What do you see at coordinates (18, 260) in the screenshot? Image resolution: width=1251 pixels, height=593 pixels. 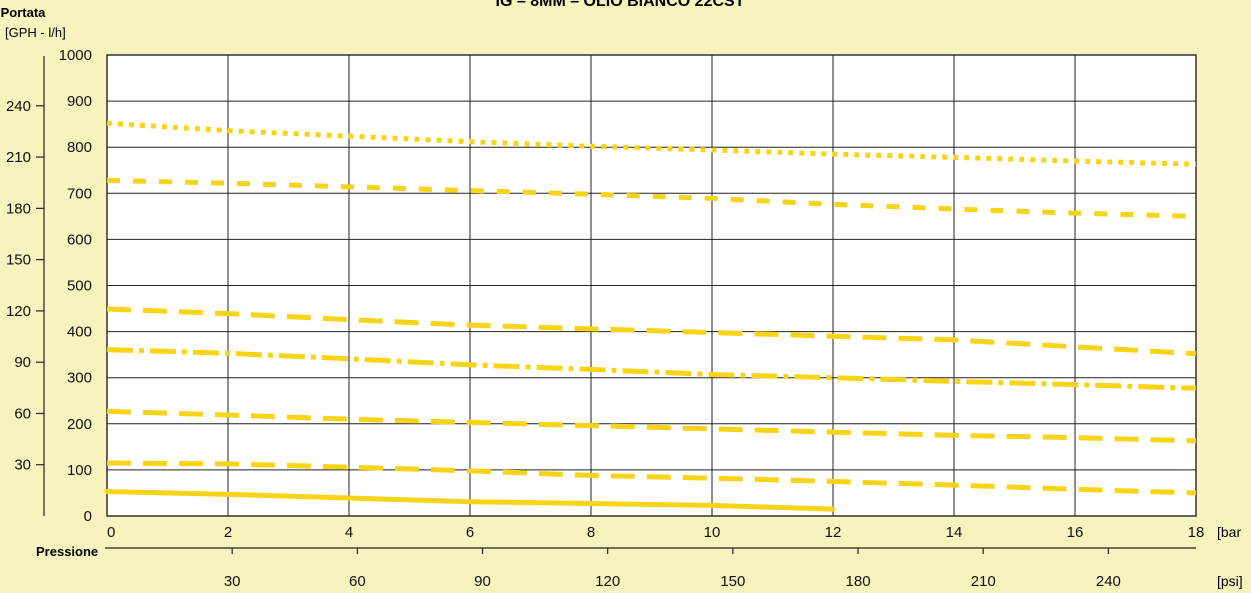 I see `secondary-y-tick-label: 150` at bounding box center [18, 260].